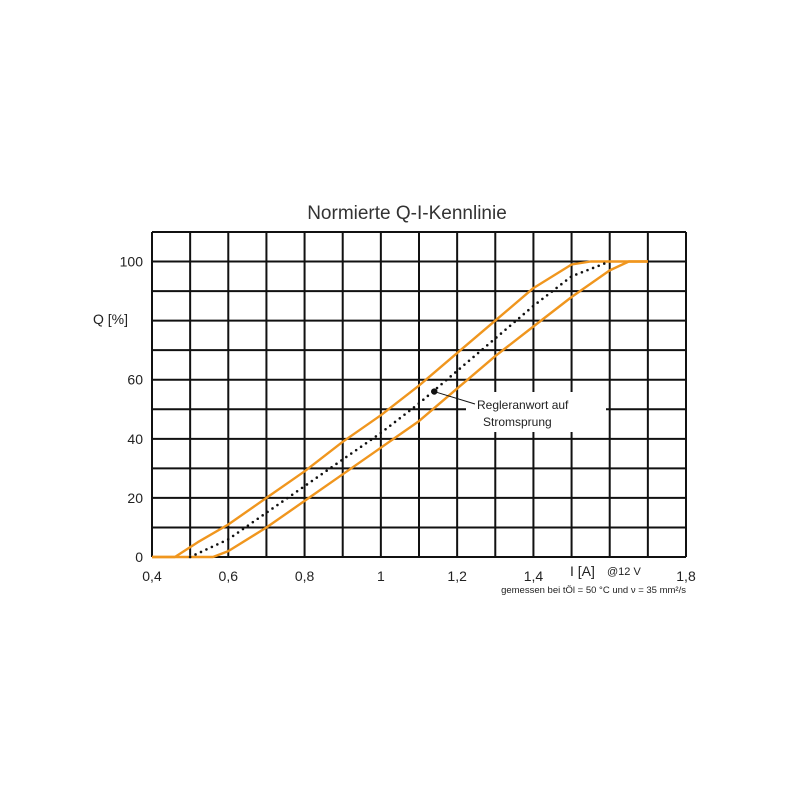  What do you see at coordinates (135, 498) in the screenshot?
I see `y-tick-label: 20` at bounding box center [135, 498].